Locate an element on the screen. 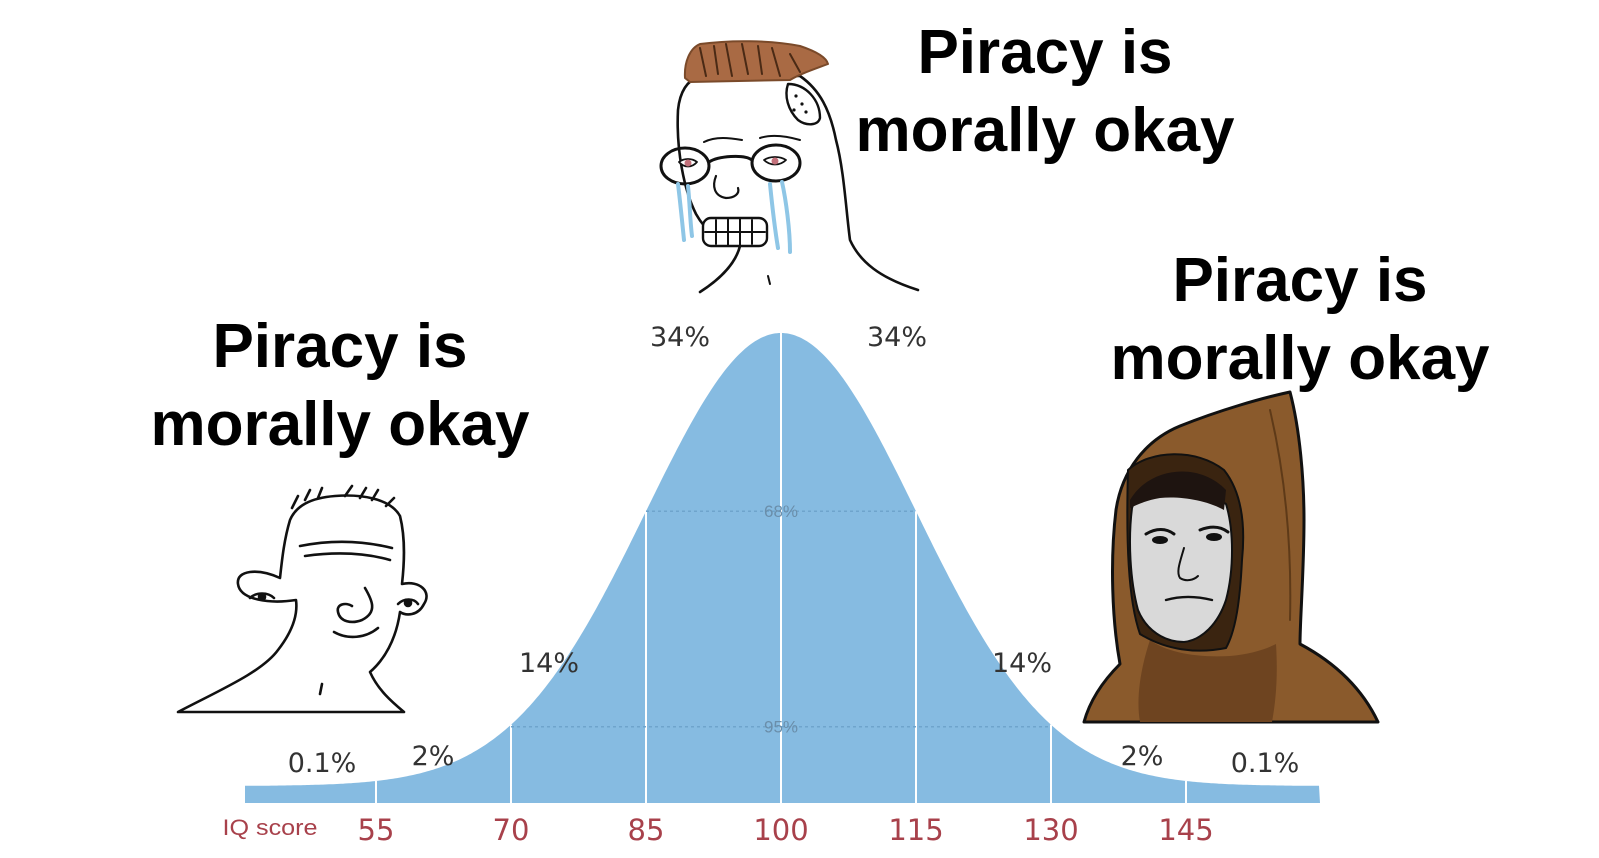 The image size is (1599, 858). band-label-mid-left: 14% is located at coordinates (549, 663).